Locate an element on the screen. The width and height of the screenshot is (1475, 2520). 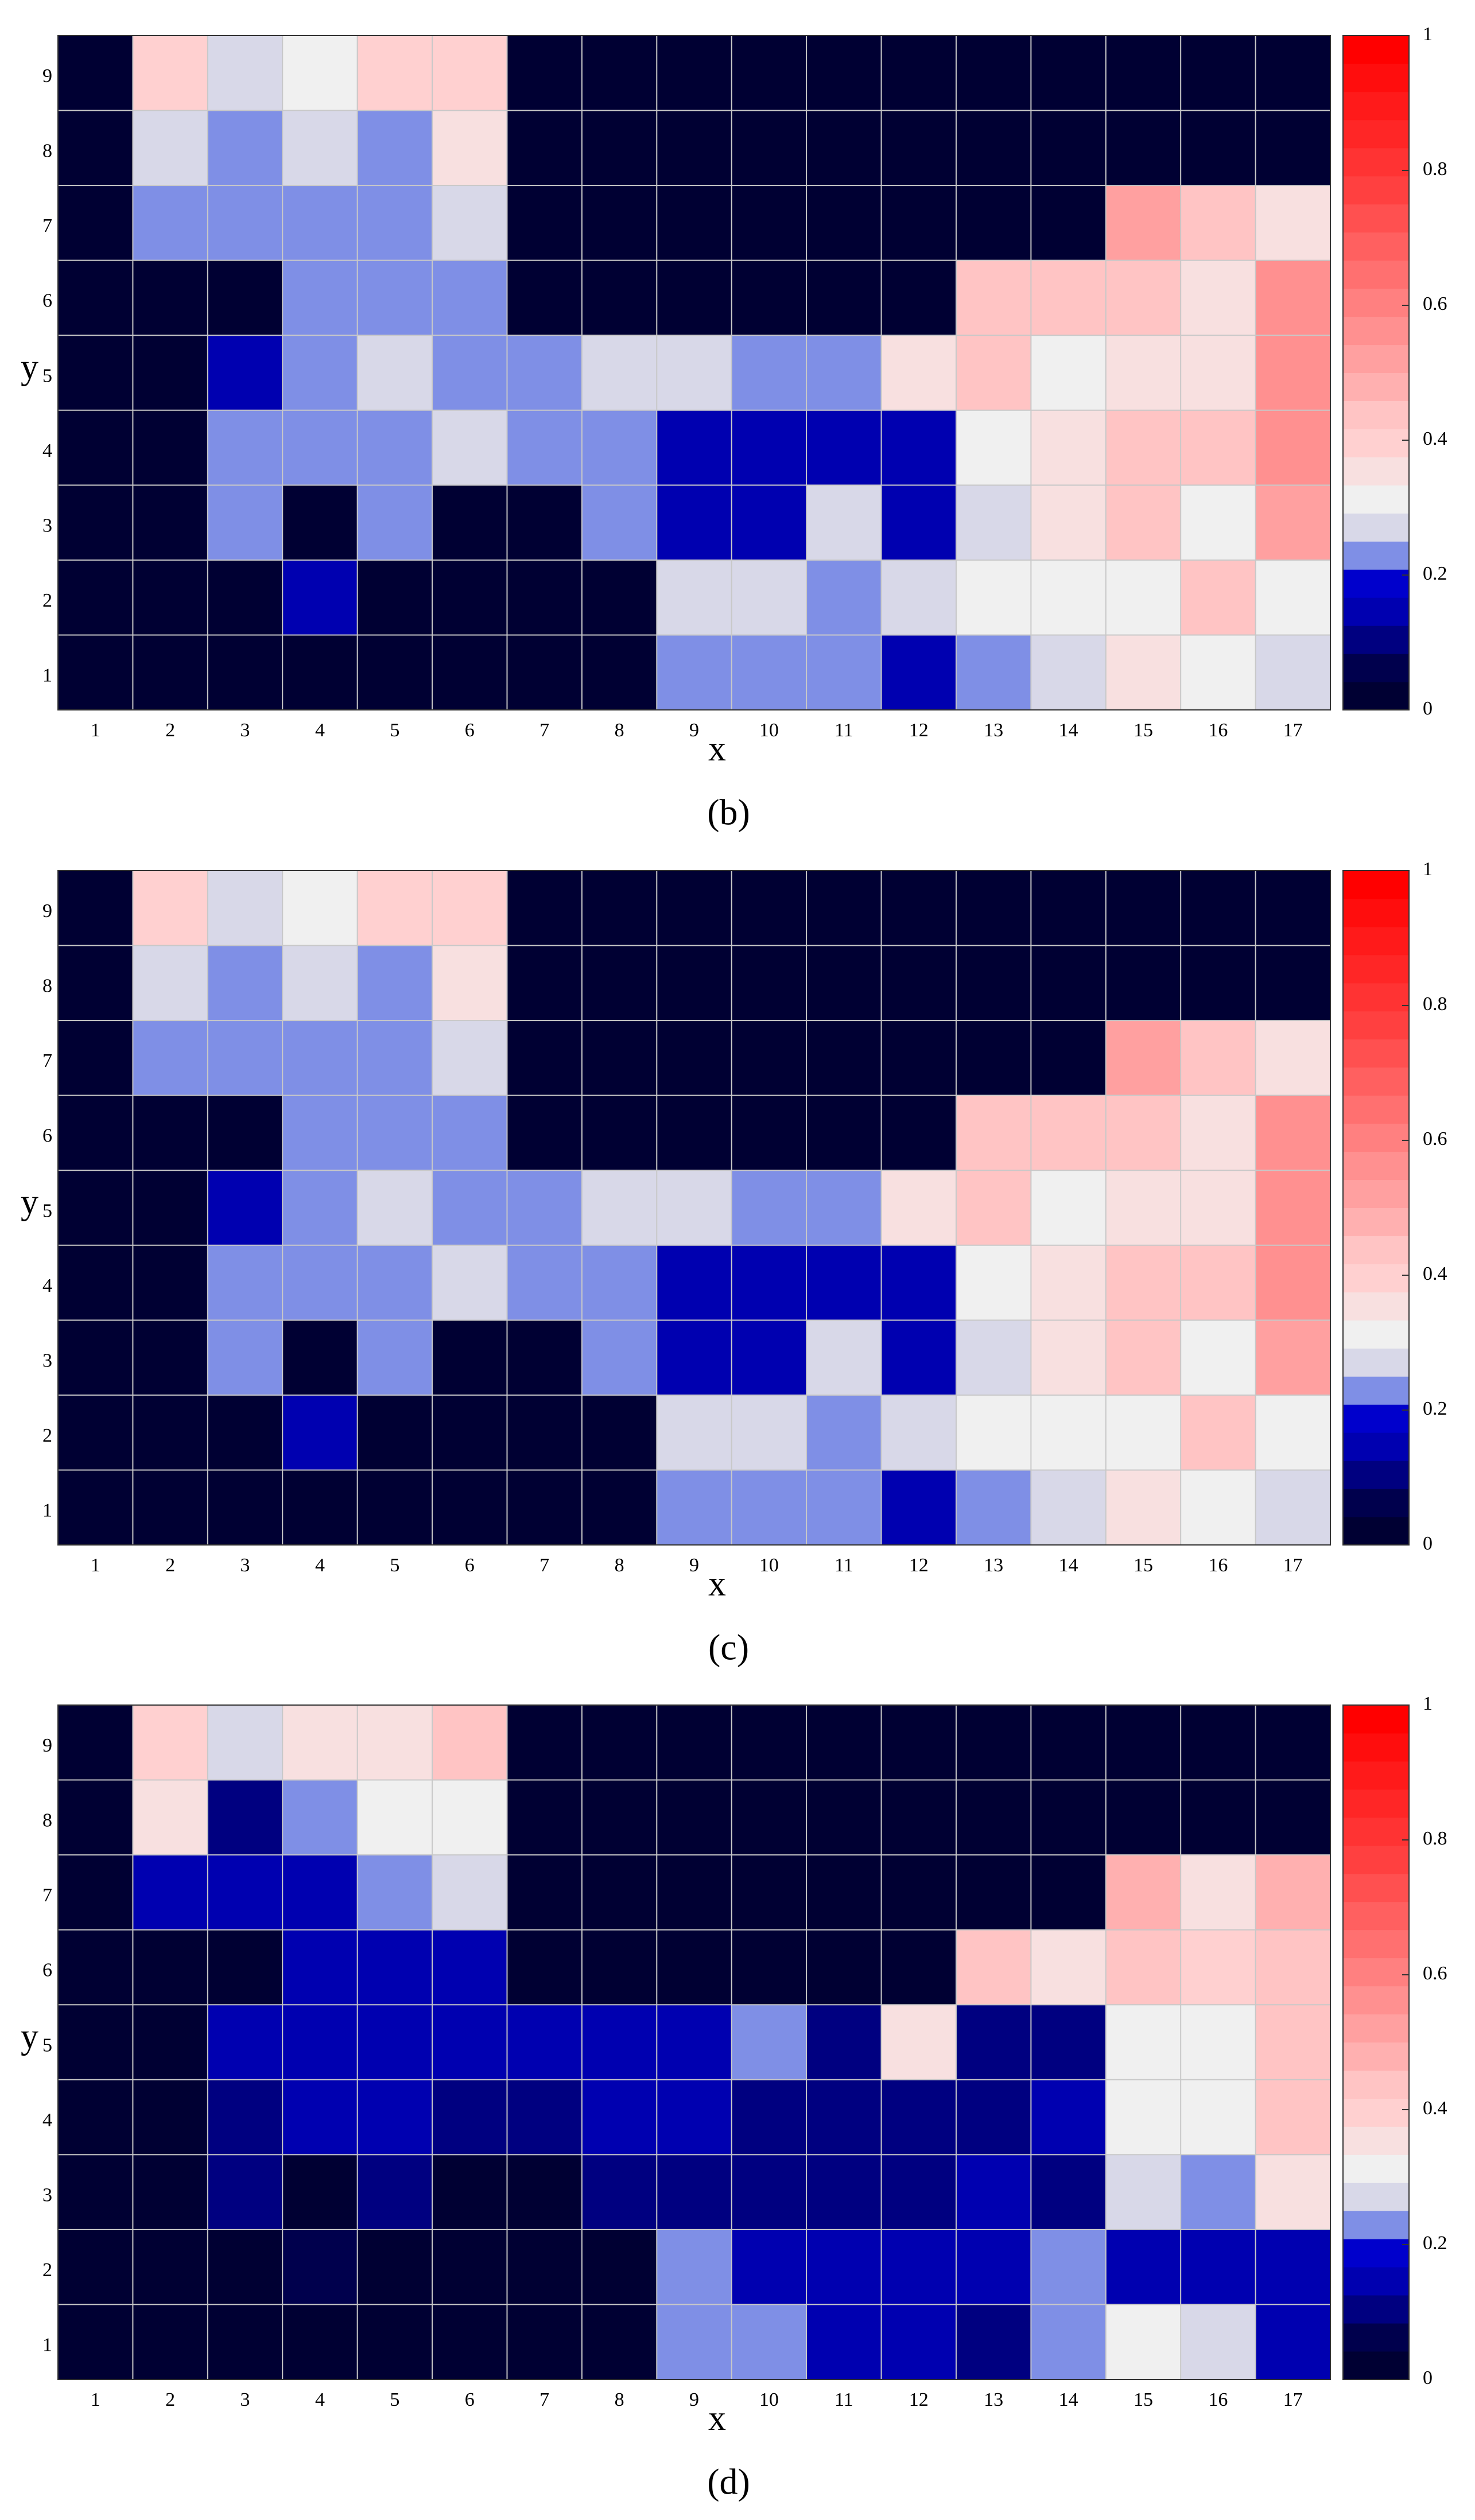
y-tick-label: 7 is located at coordinates (47, 1895).